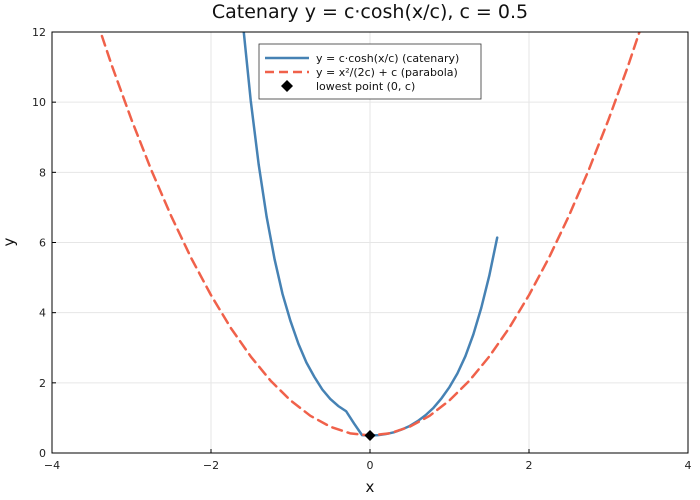 This screenshot has width=700, height=500. What do you see at coordinates (370, 12) in the screenshot?
I see `chart-title: Catenary y = c·cosh(x/c), c = 0.5` at bounding box center [370, 12].